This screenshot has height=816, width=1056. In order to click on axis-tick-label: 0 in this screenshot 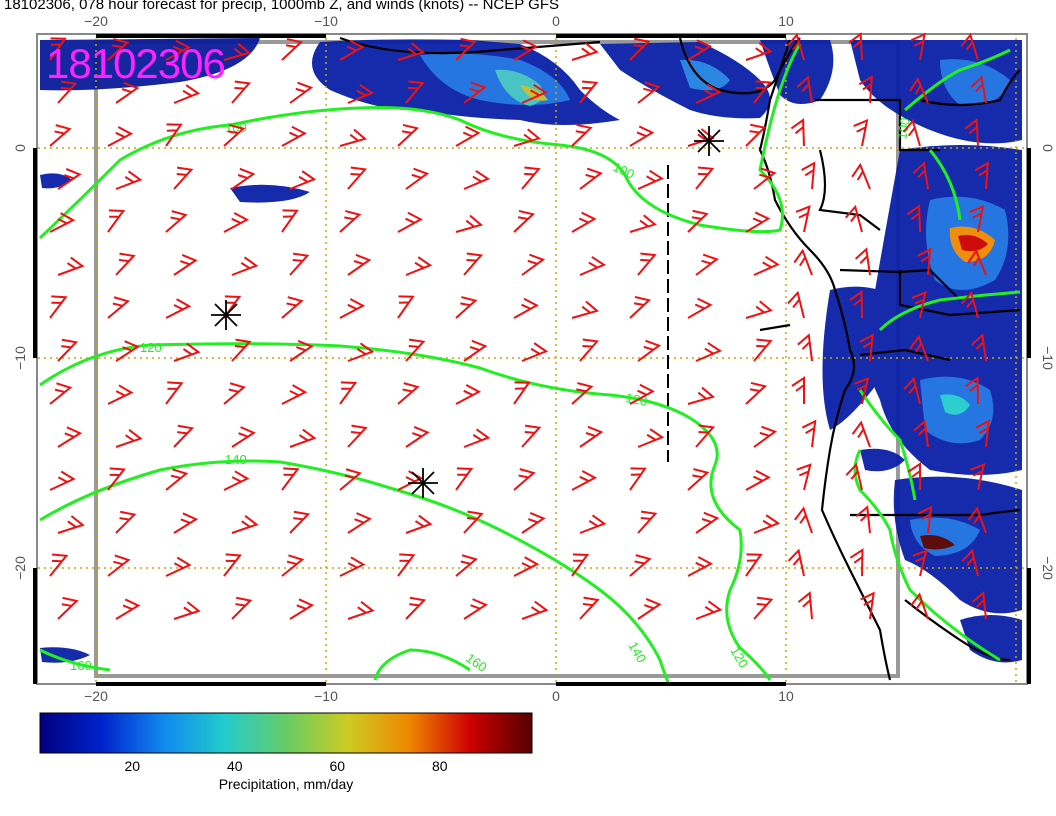, I will do `click(1048, 148)`.